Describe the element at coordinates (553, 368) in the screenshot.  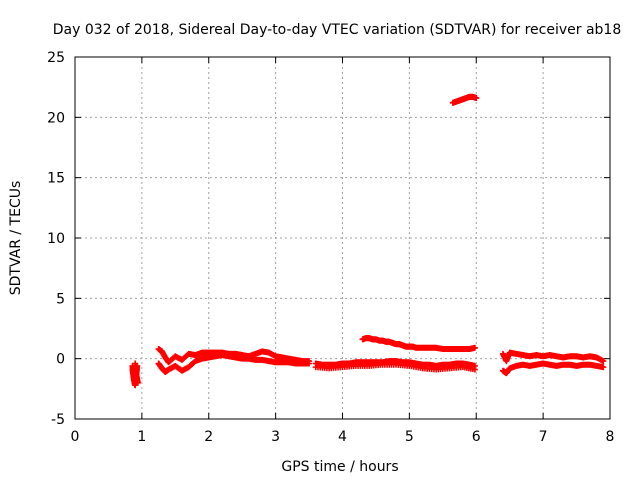
I see `series-seg-6.4-7.9h-lower` at that location.